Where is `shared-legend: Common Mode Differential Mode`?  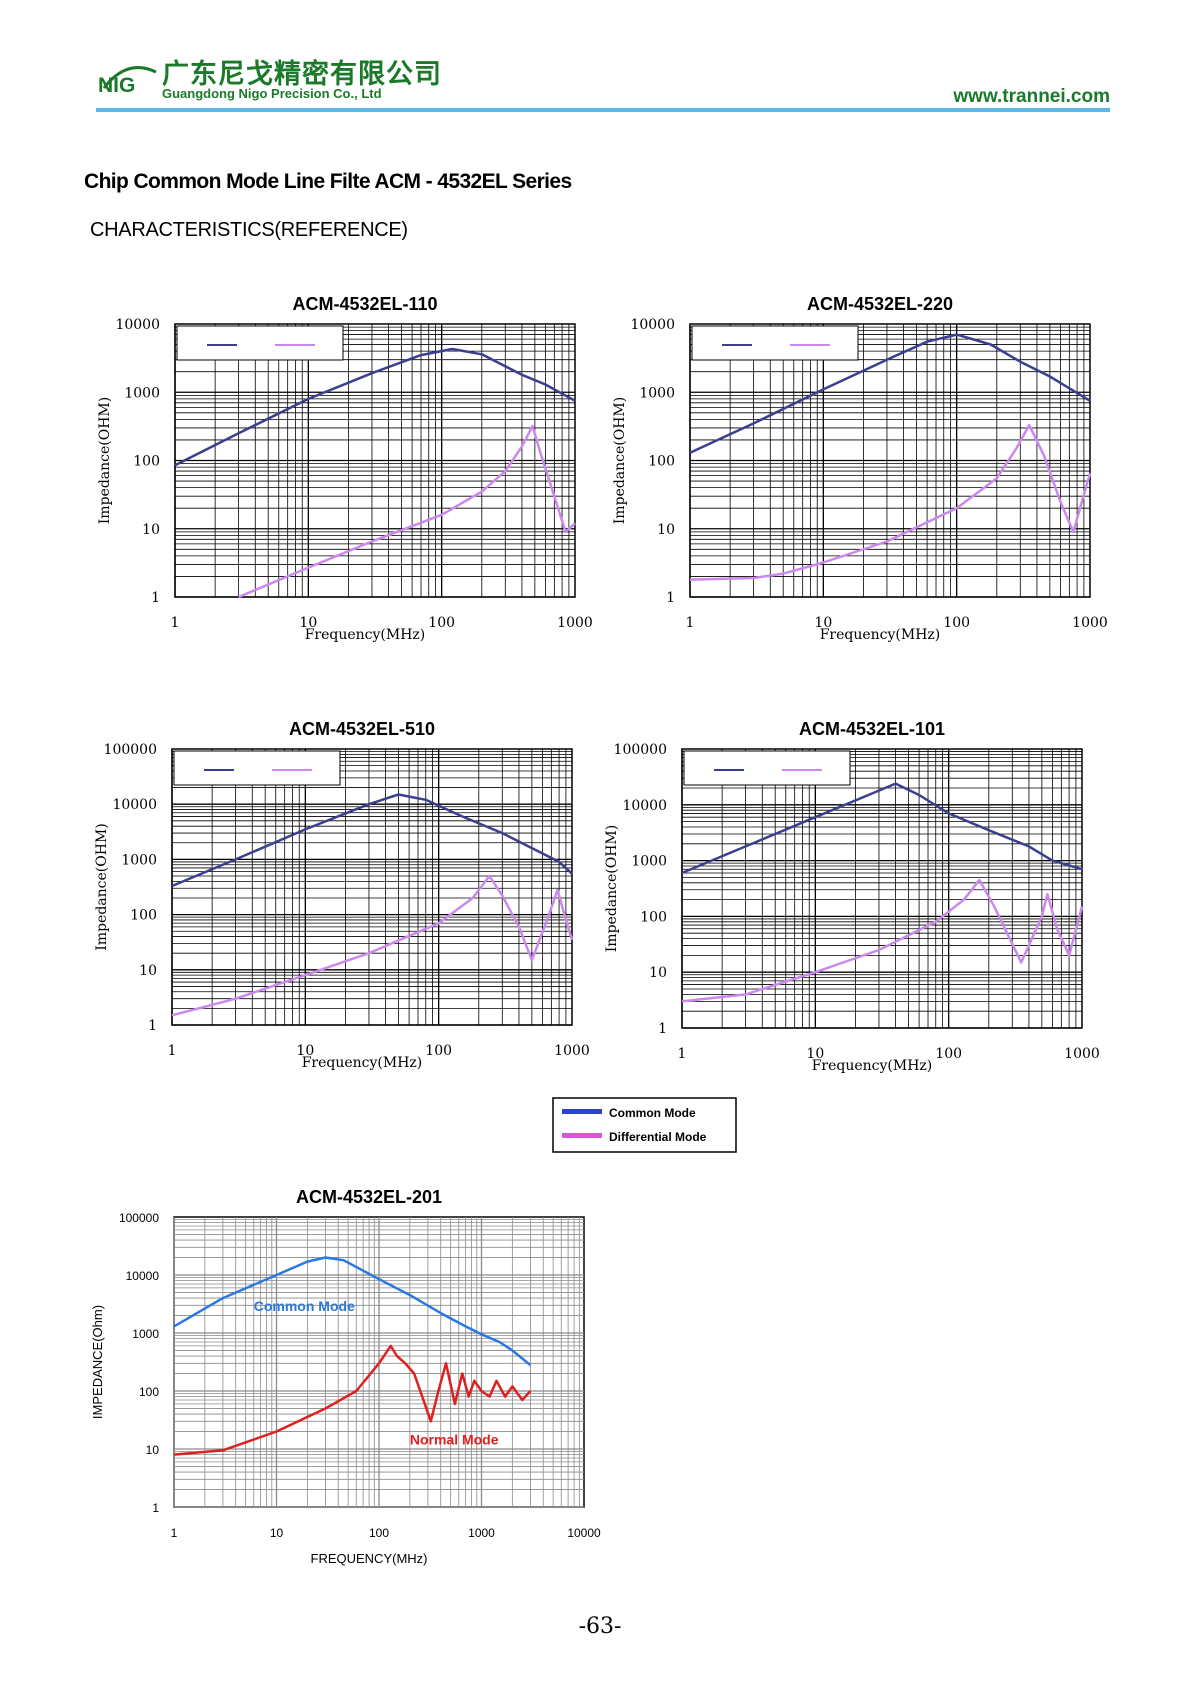
shared-legend: Common Mode Differential Mode is located at coordinates (644, 1125).